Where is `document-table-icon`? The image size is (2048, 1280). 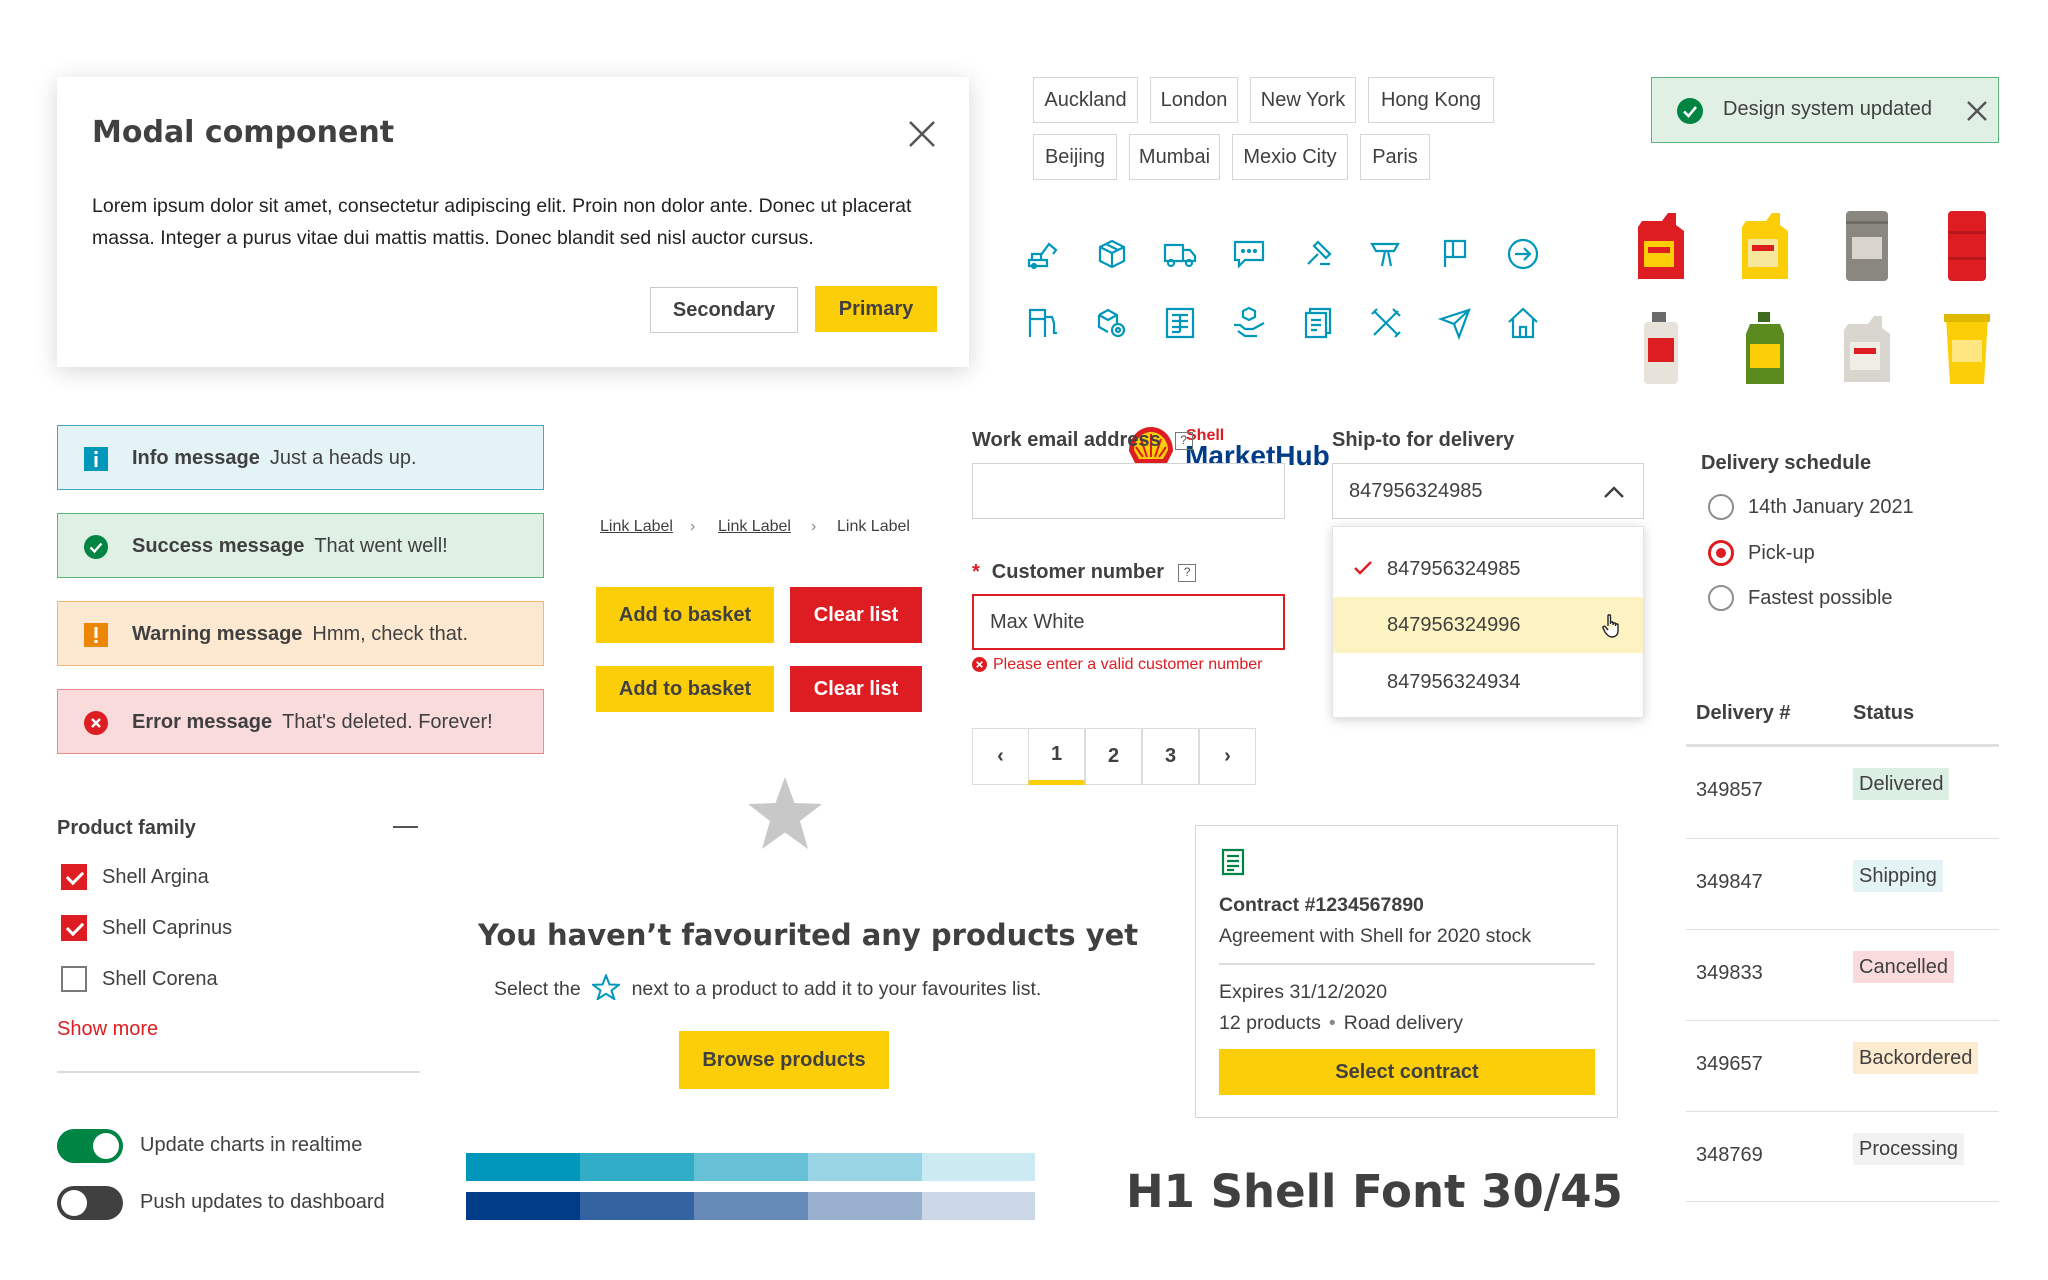
document-table-icon is located at coordinates (1180, 323).